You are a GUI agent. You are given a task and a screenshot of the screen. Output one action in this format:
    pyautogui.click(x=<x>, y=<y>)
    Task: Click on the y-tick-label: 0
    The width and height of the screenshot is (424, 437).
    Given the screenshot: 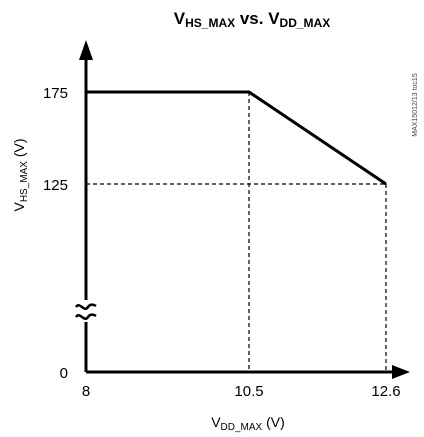 What is the action you would take?
    pyautogui.click(x=64, y=373)
    